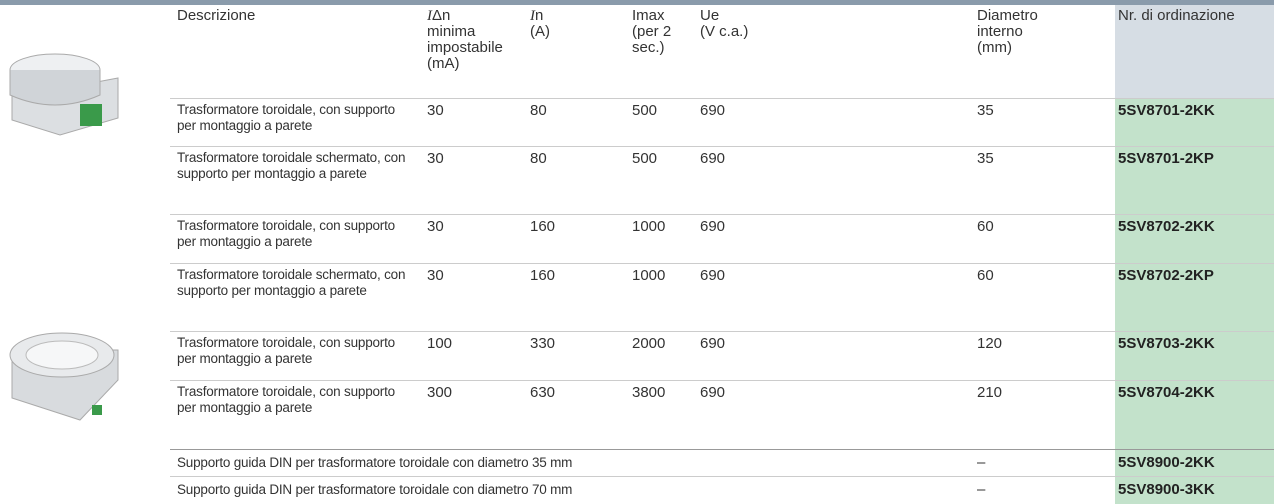 The width and height of the screenshot is (1274, 504). Describe the element at coordinates (649, 343) in the screenshot. I see `row-imax: 2000` at that location.